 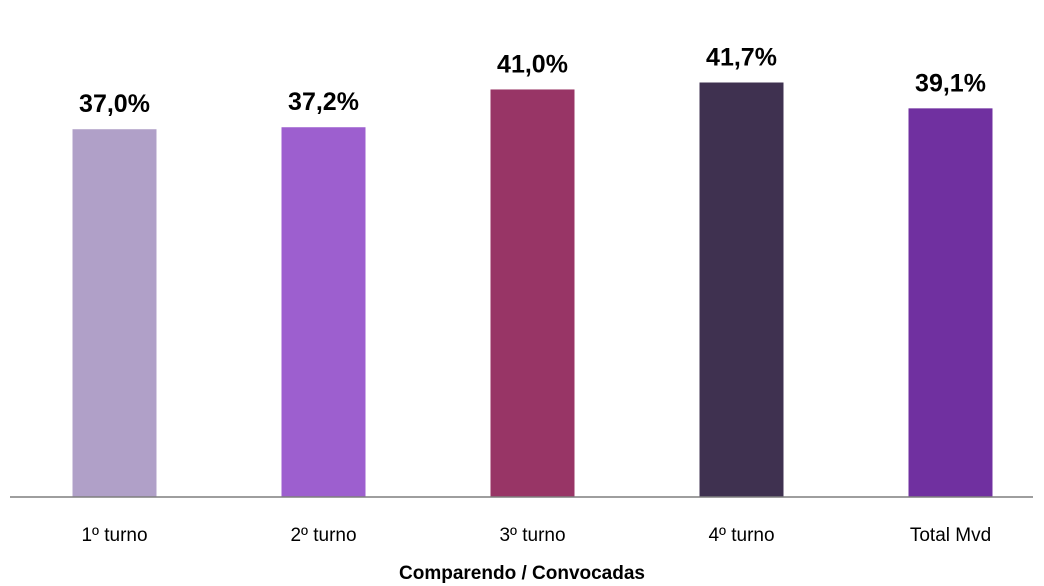 I want to click on bar-value-label-4: 41,7%, so click(x=741, y=58).